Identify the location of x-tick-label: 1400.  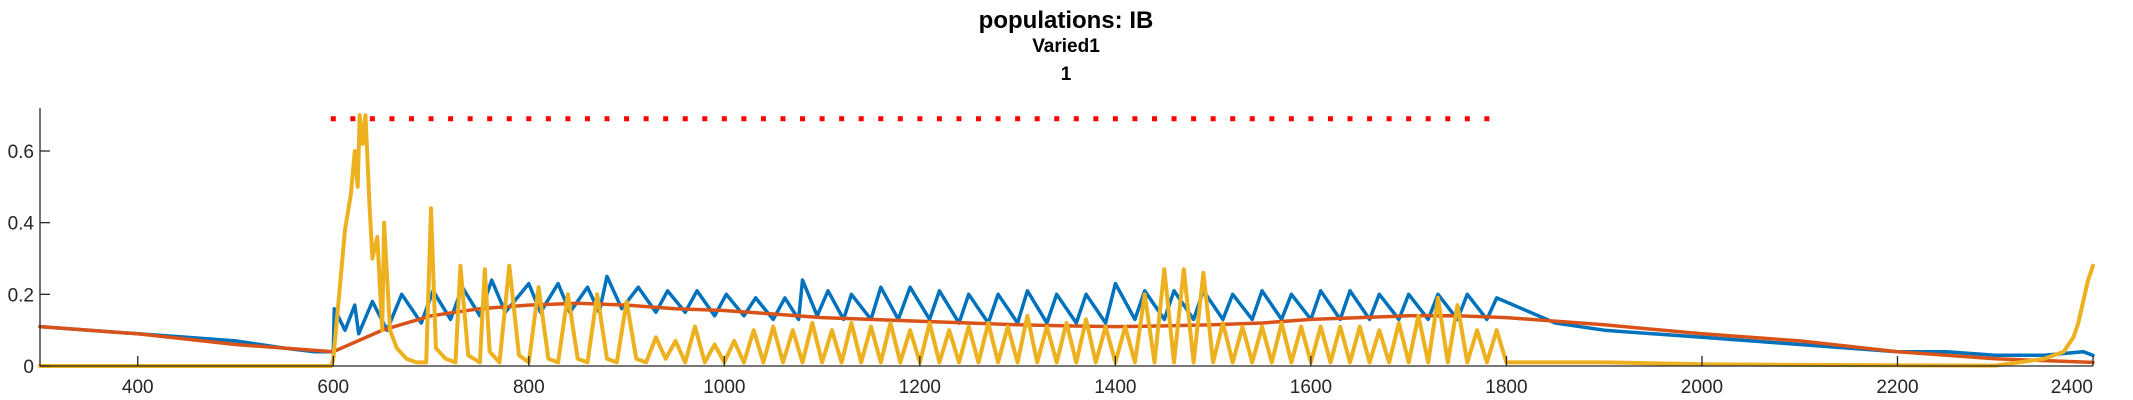
(1115, 387).